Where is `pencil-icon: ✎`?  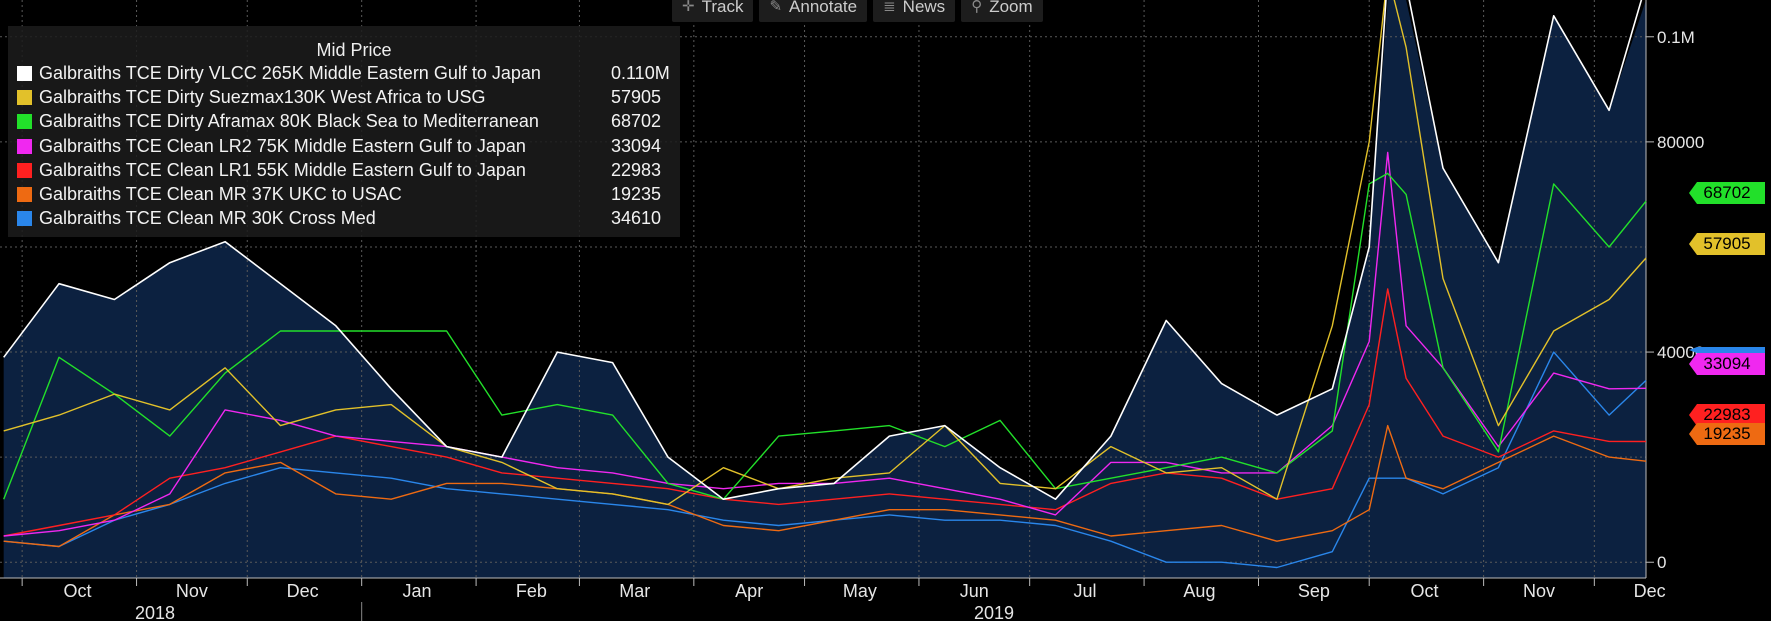
pencil-icon: ✎ is located at coordinates (776, 7).